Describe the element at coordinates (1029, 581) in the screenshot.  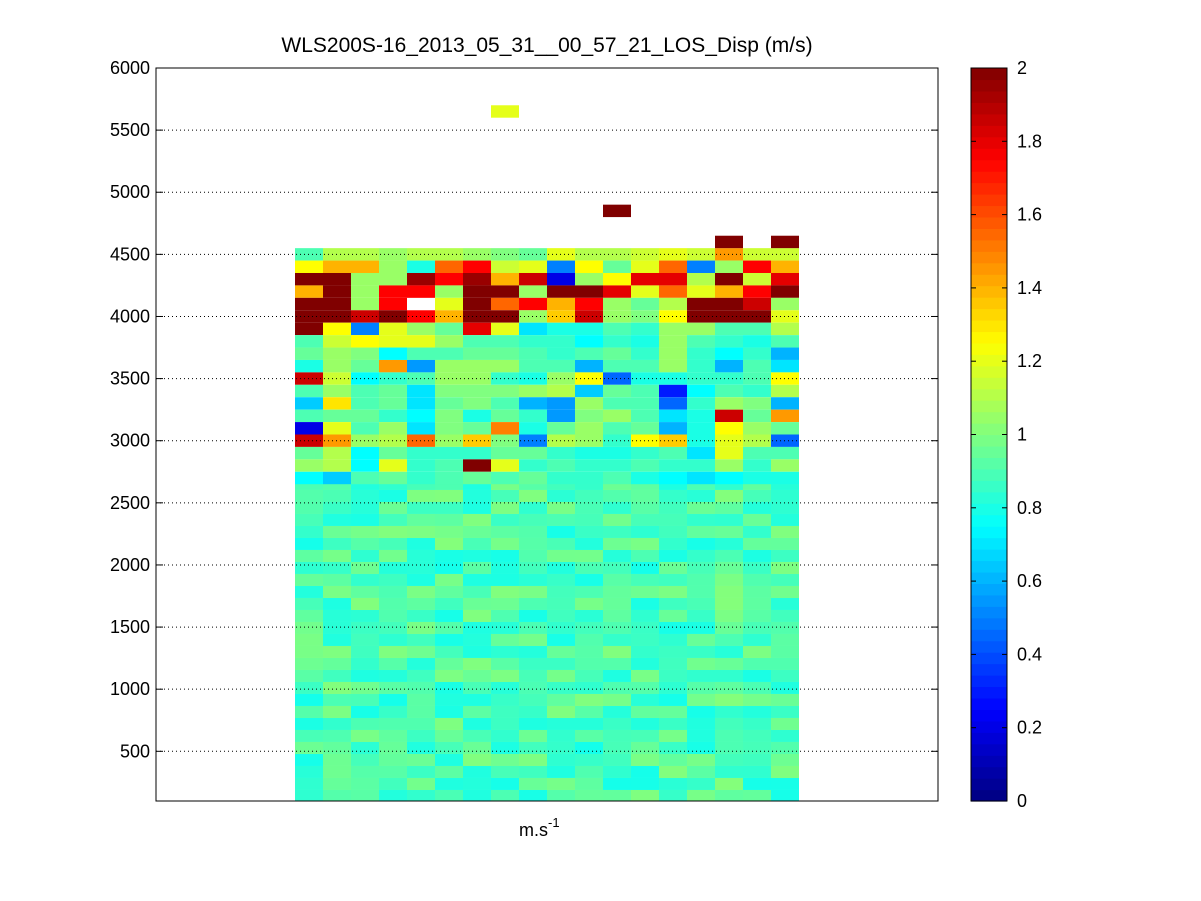
I see `colorbar-tick-label: 0.6` at that location.